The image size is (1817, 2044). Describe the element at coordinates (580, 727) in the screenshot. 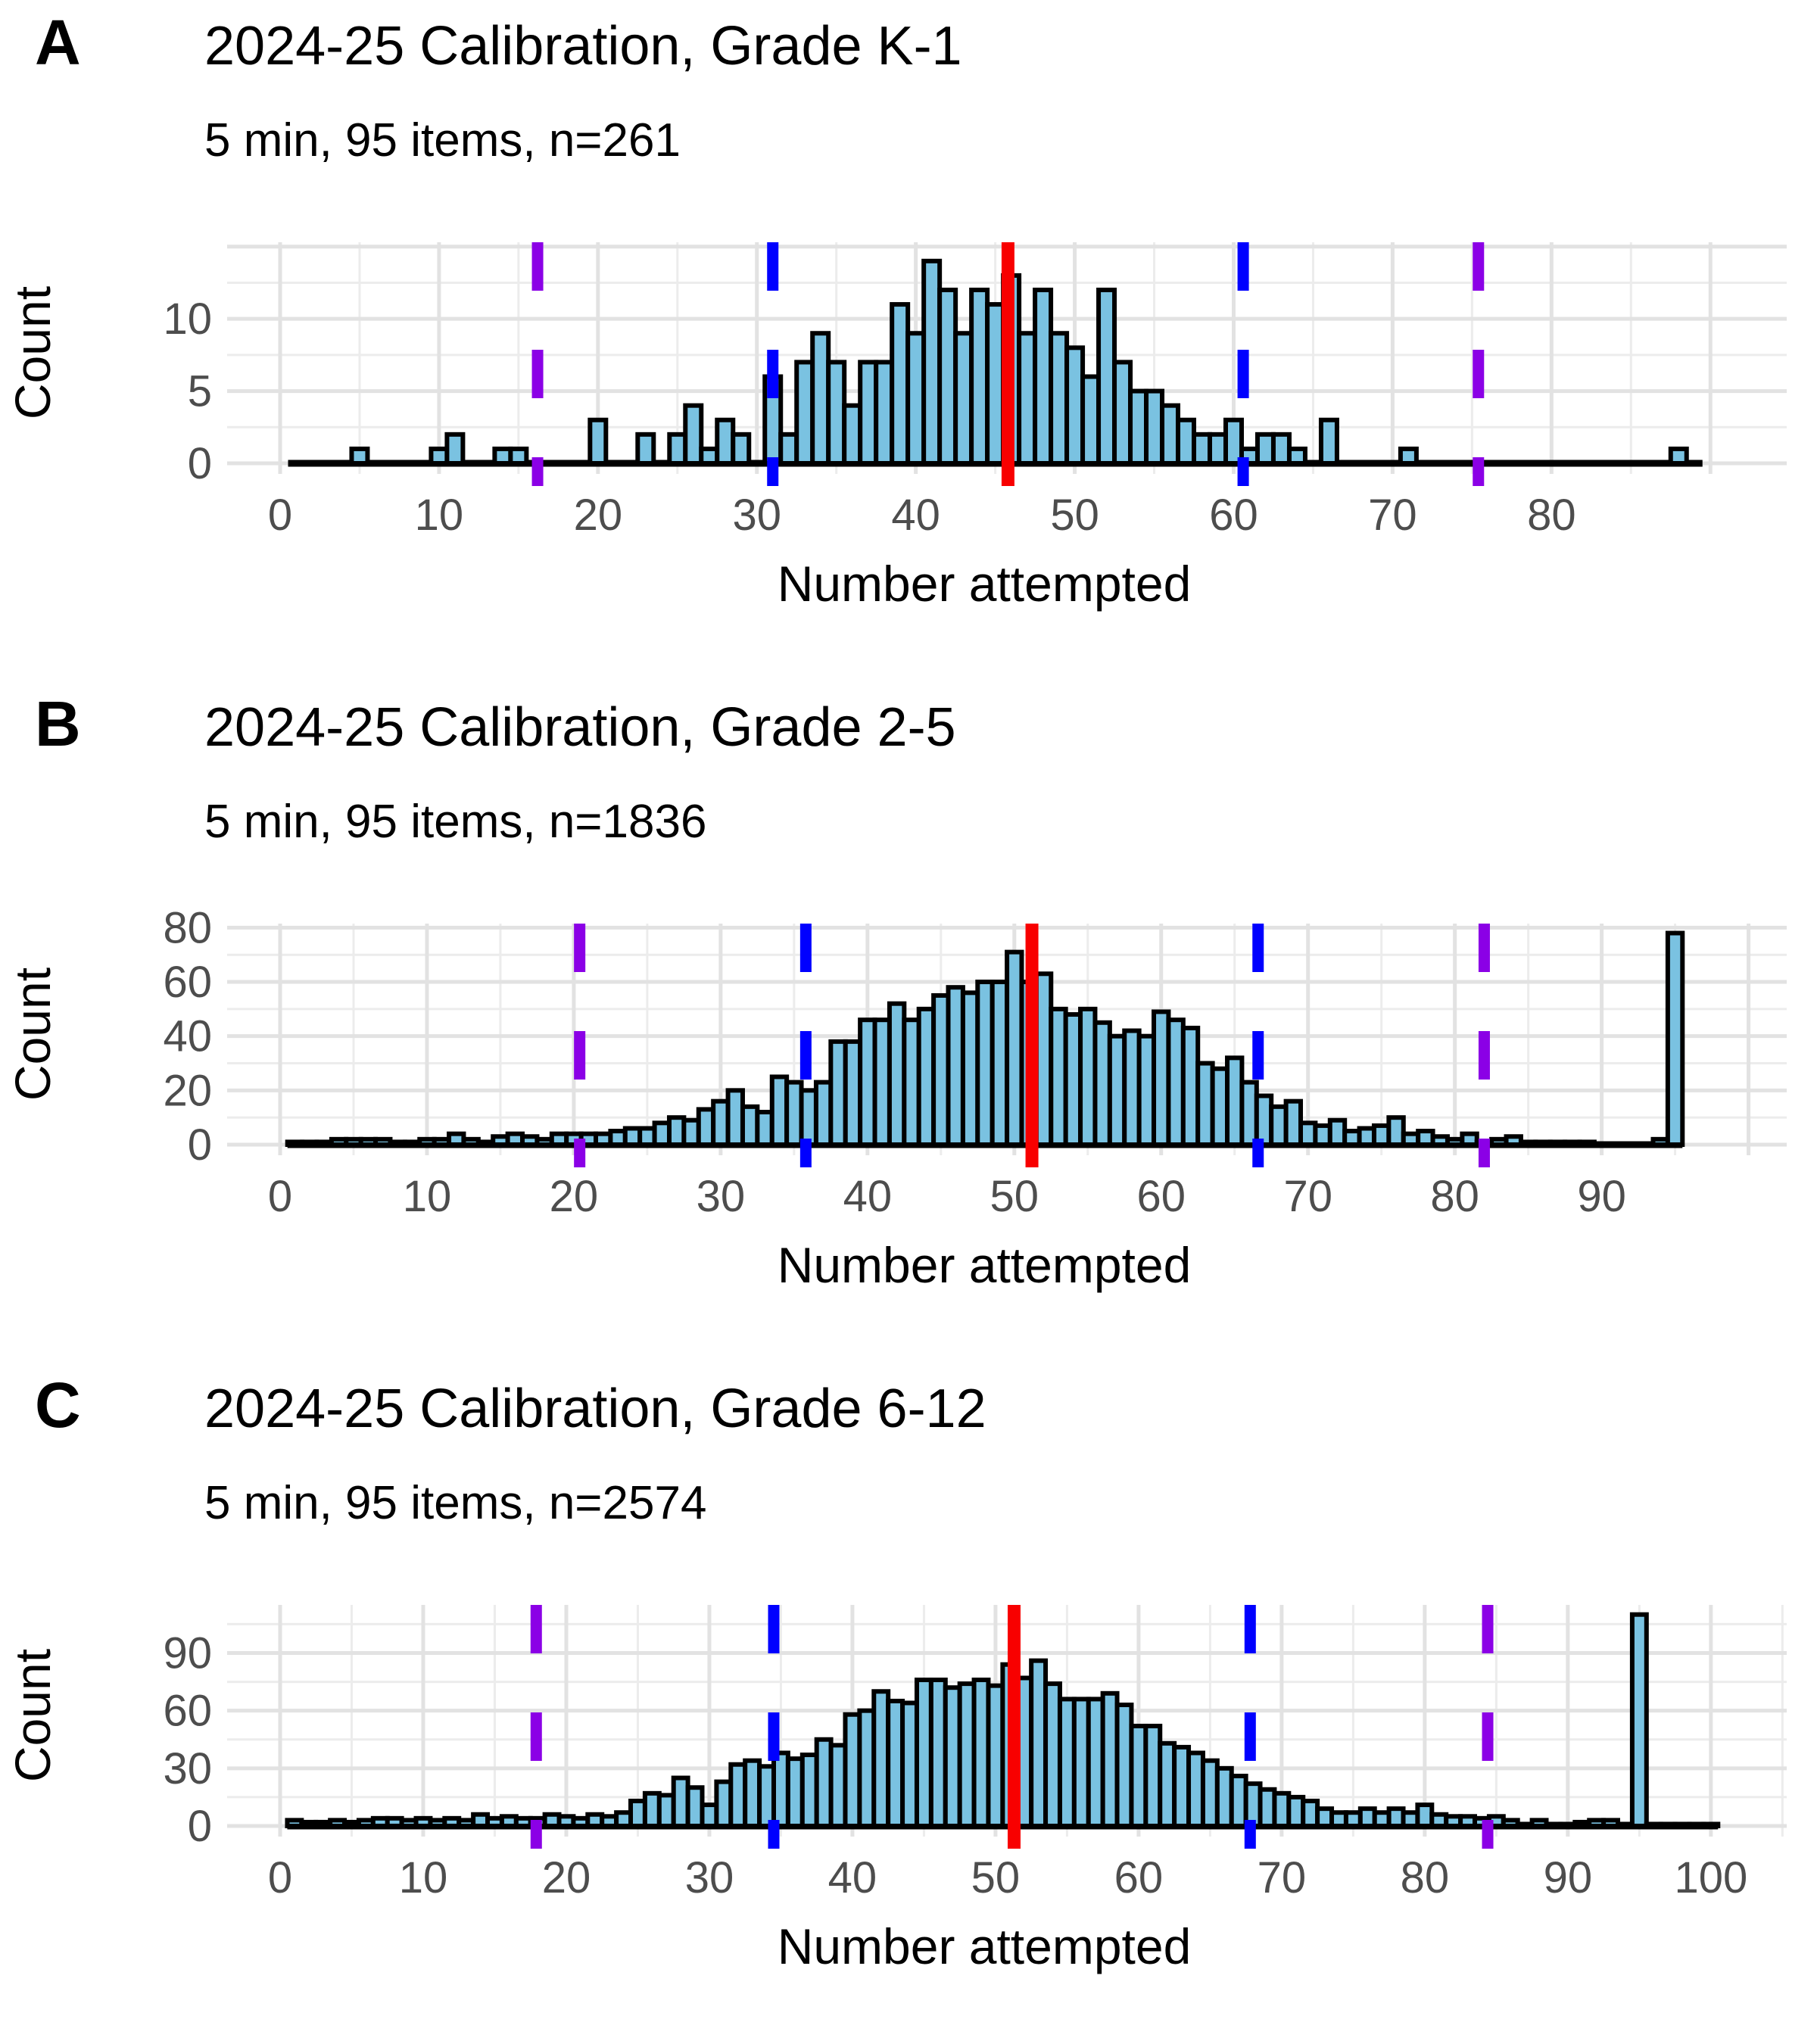

I see `panel-title: 2024-25 Calibration, Grade 2-5` at that location.